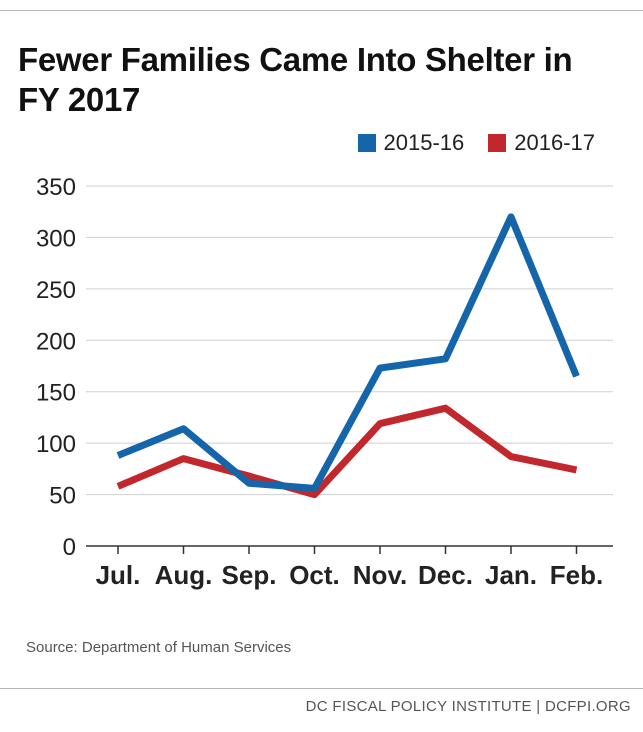 The height and width of the screenshot is (732, 643). What do you see at coordinates (424, 142) in the screenshot?
I see `legend-label-2015-16: 2015-16` at bounding box center [424, 142].